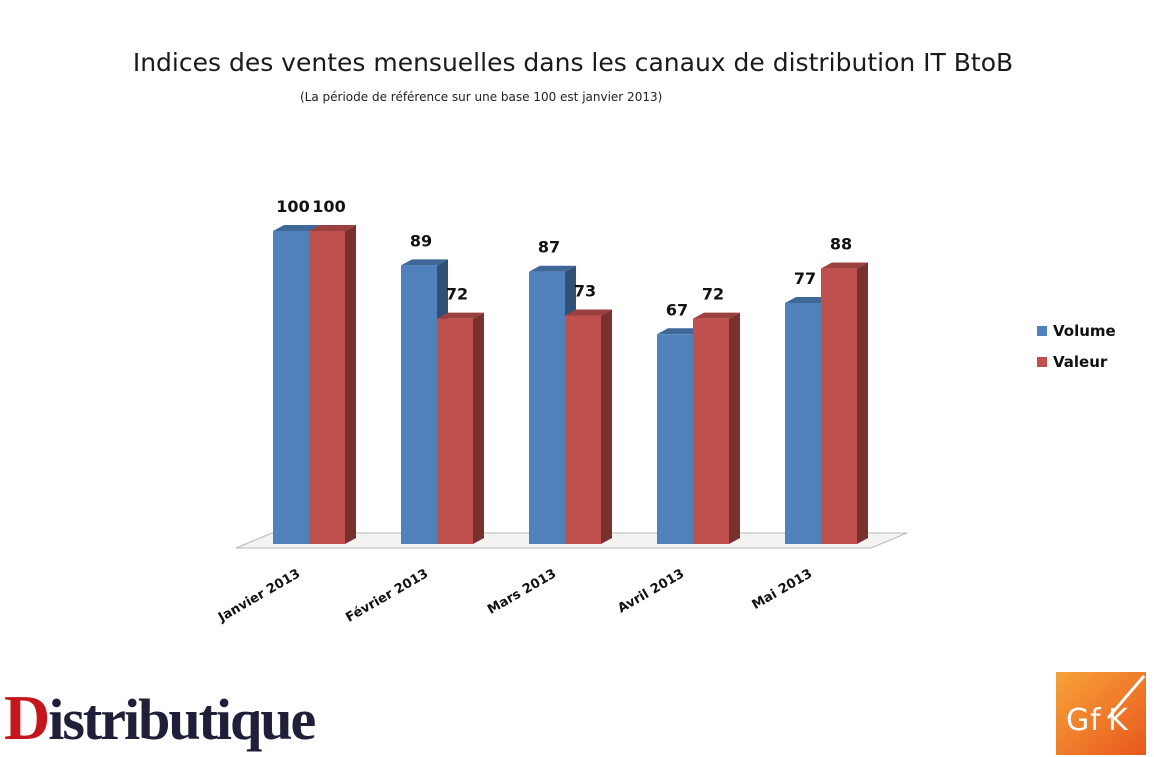 The height and width of the screenshot is (757, 1154). What do you see at coordinates (782, 589) in the screenshot?
I see `category-label-5: Mai 2013` at bounding box center [782, 589].